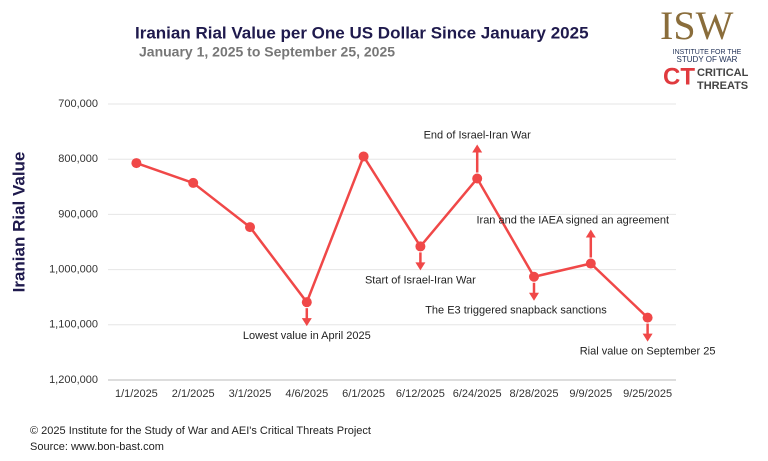  I want to click on x-tick-label: 9/9/2025, so click(590, 394).